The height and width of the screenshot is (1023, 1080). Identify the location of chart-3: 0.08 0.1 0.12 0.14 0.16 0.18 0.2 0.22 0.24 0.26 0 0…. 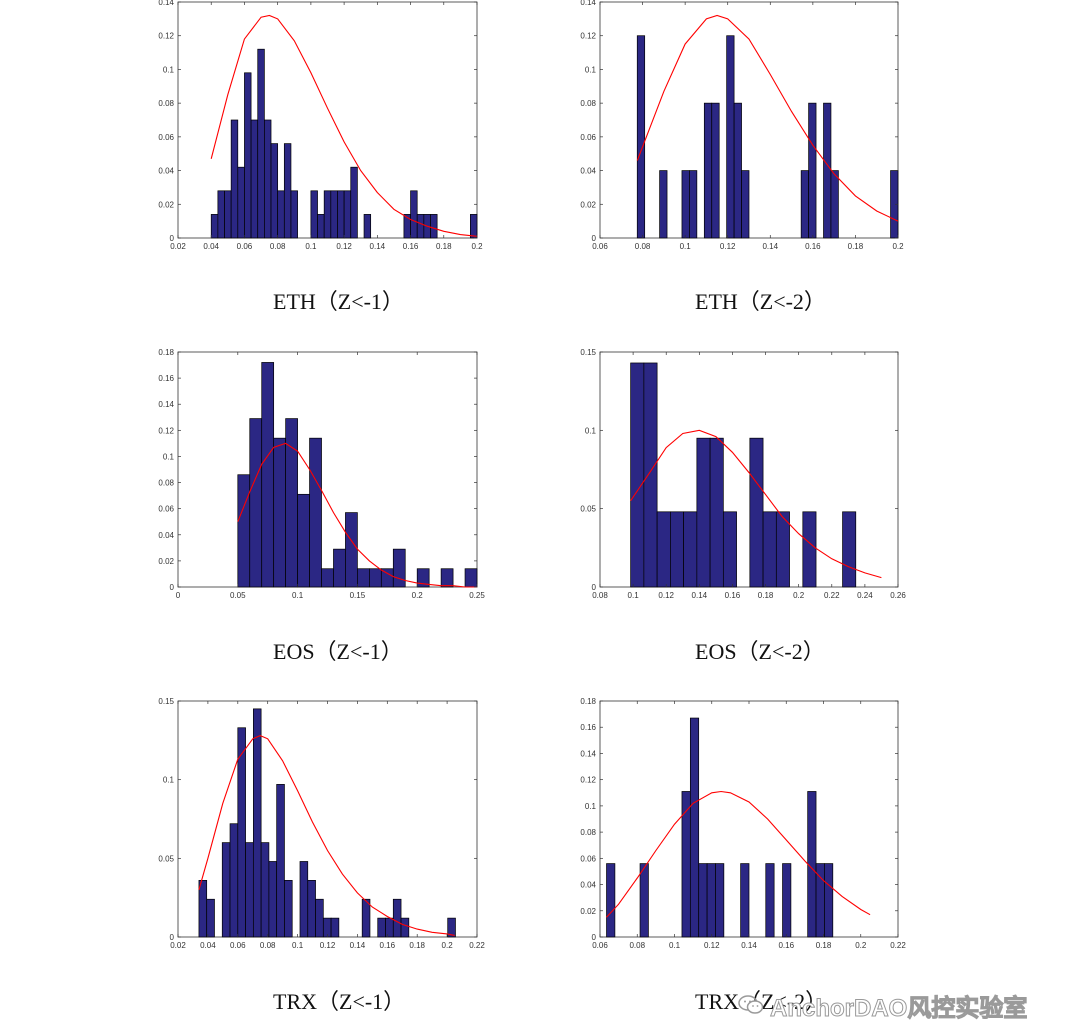
(743, 474).